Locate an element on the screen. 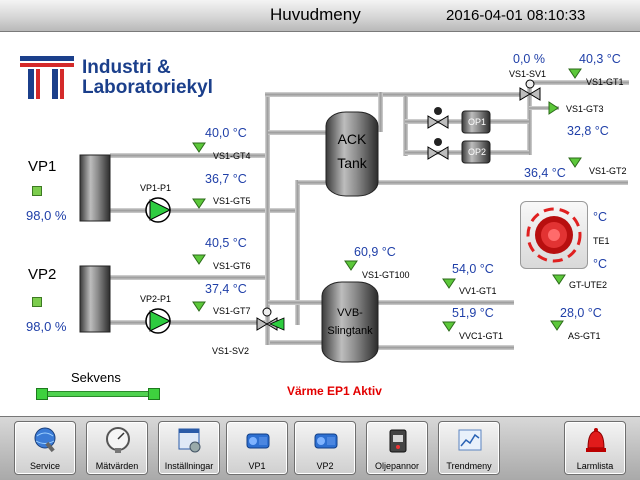 This screenshot has height=480, width=640. as-gt1-tag: AS-GT1 is located at coordinates (584, 336).